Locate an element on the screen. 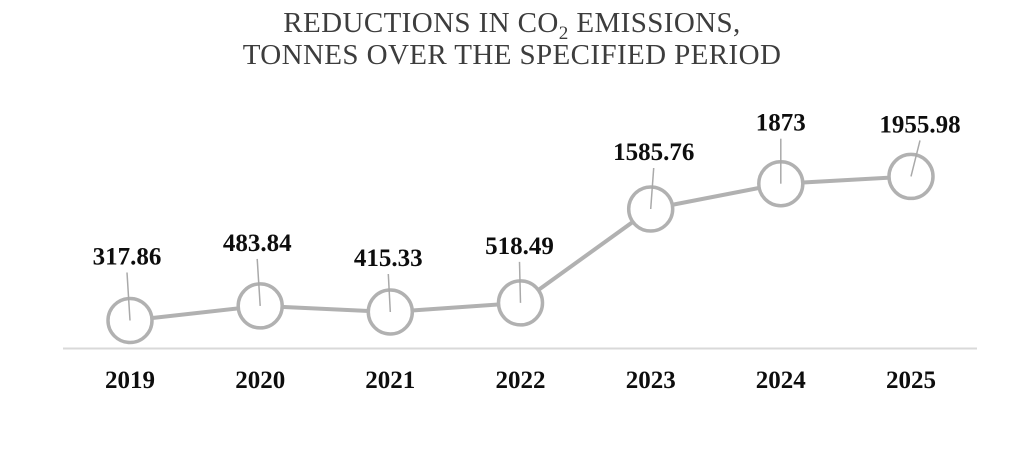 Image resolution: width=1024 pixels, height=461 pixels. x-axis-tick-label: 2025 is located at coordinates (911, 380).